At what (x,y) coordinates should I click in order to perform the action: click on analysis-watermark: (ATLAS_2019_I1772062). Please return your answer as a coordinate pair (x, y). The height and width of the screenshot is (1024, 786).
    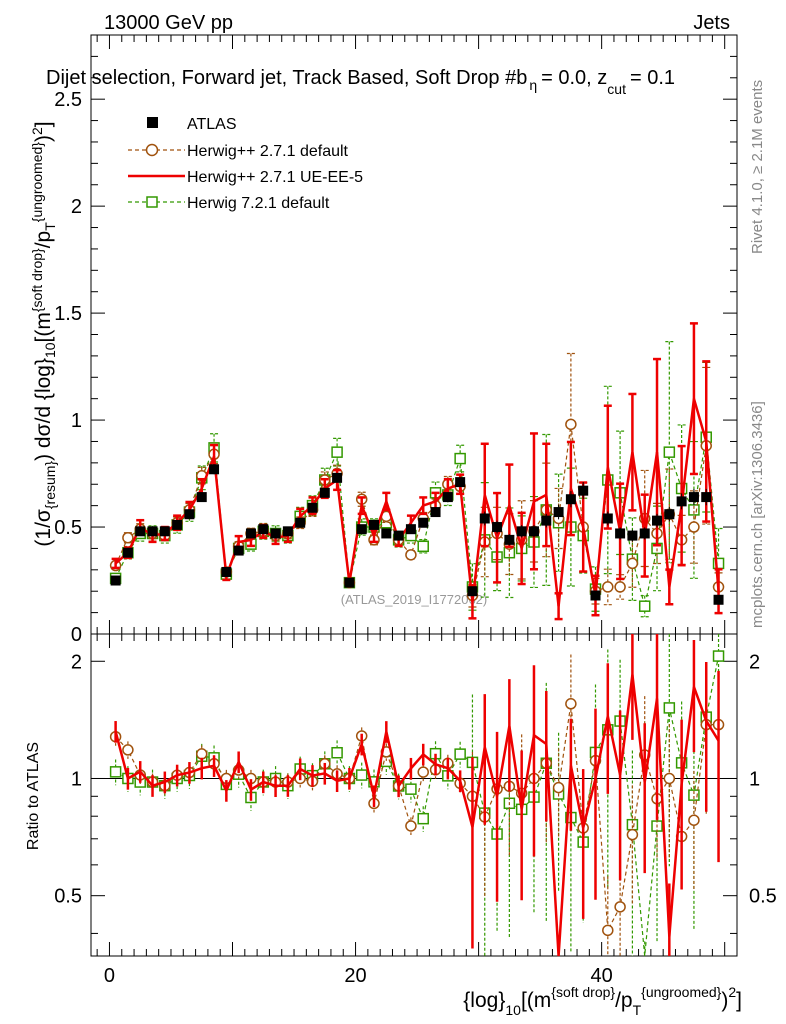
    Looking at the image, I should click on (414, 599).